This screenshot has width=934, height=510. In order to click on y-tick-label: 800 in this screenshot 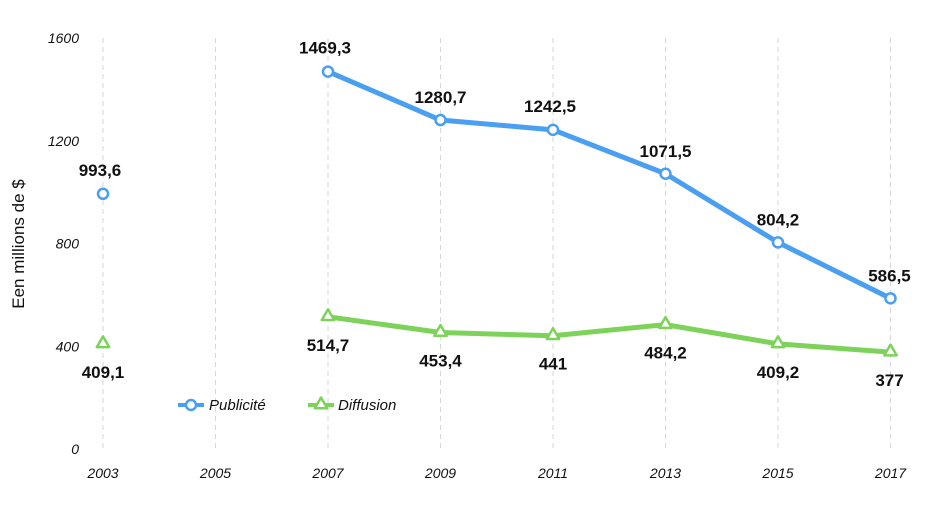, I will do `click(68, 244)`.